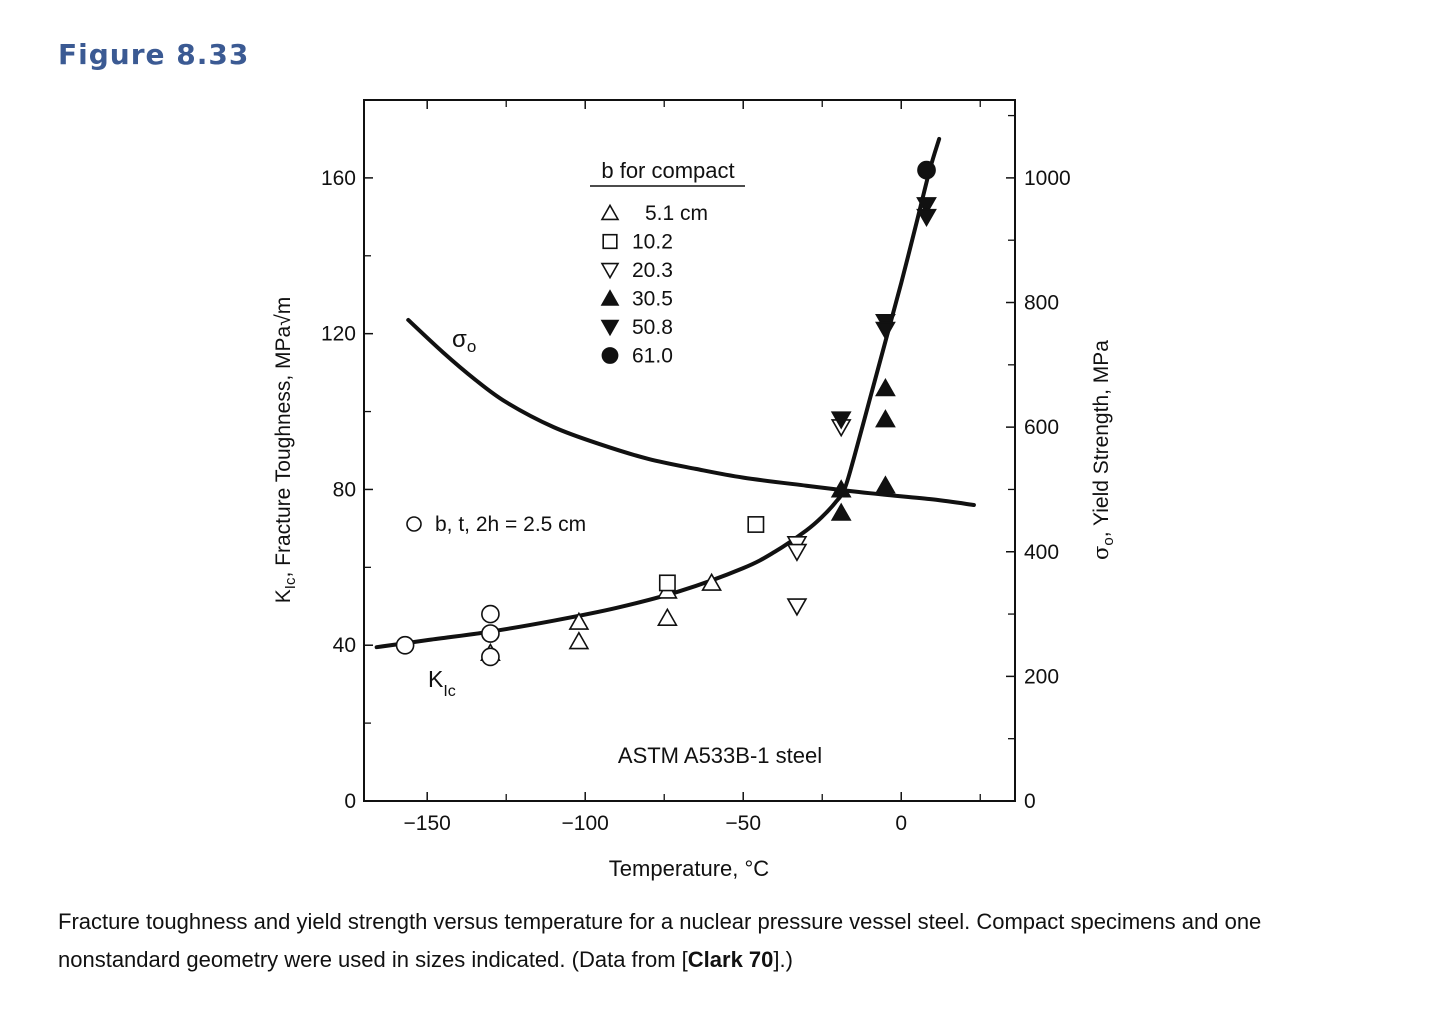 The height and width of the screenshot is (1034, 1454). What do you see at coordinates (652, 299) in the screenshot?
I see `legend-label: 30.5` at bounding box center [652, 299].